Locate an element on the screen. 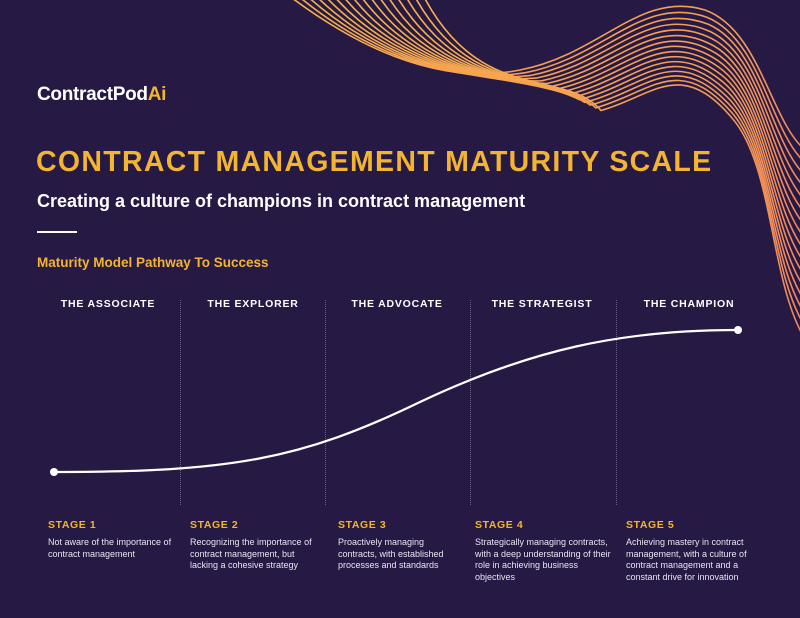  title-divider is located at coordinates (57, 232).